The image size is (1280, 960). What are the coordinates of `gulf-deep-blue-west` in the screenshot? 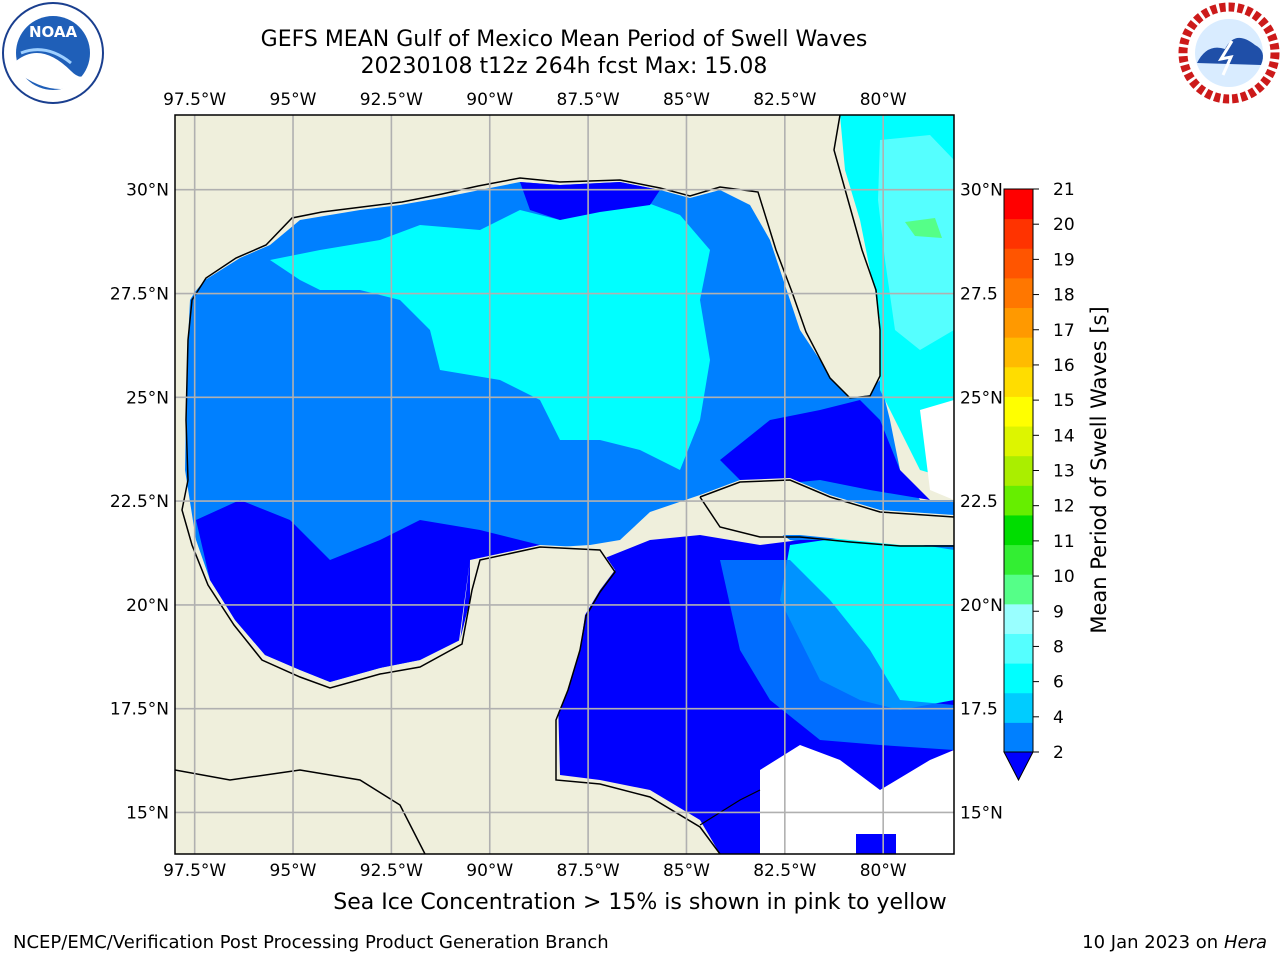 It's located at (368, 591).